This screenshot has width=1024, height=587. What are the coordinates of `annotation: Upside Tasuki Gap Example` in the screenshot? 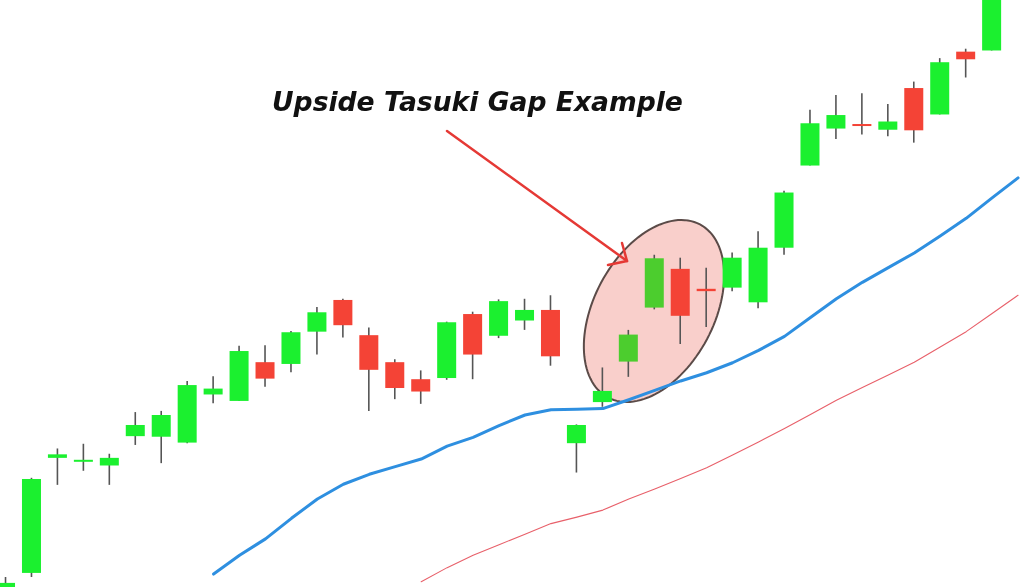 It's located at (477, 102).